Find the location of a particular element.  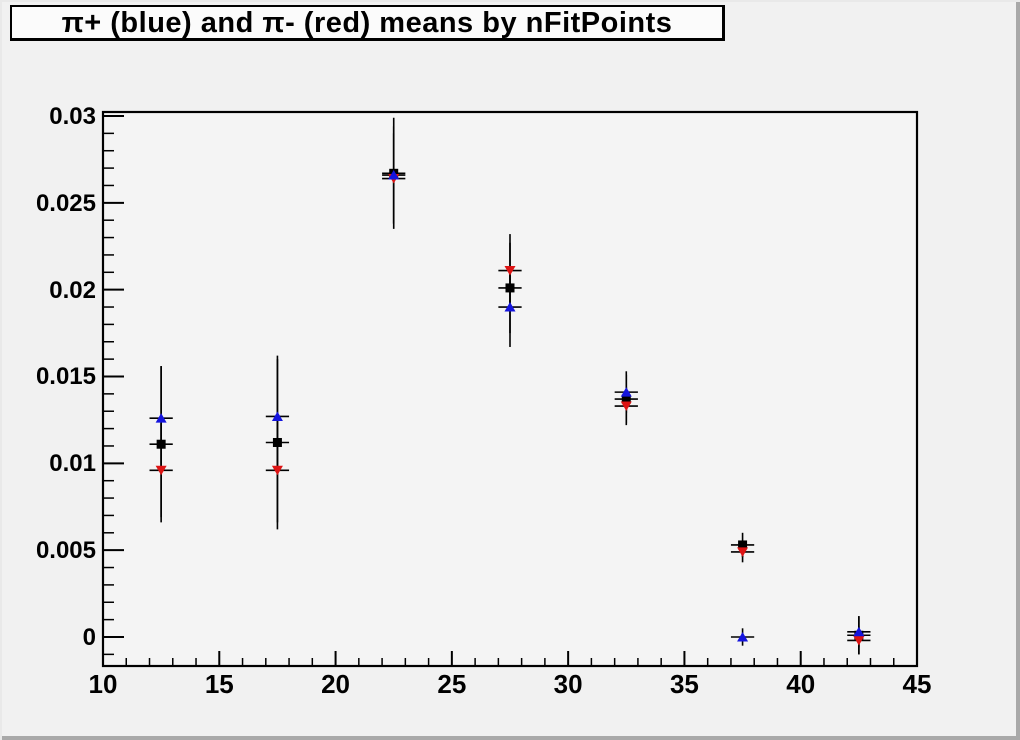

x-tick-label: 35 is located at coordinates (684, 684).